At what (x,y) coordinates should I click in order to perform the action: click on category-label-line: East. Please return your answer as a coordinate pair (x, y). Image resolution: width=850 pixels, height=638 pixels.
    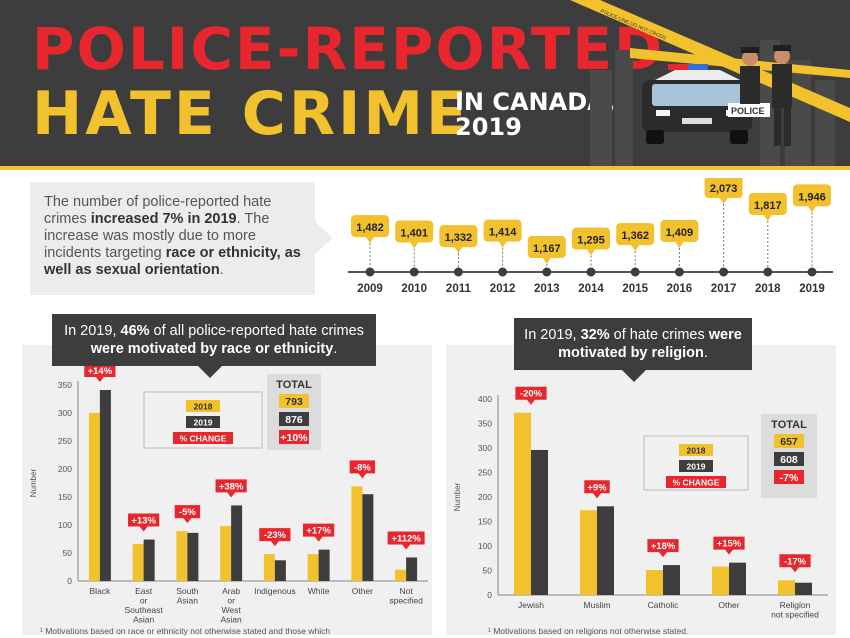
    Looking at the image, I should click on (144, 591).